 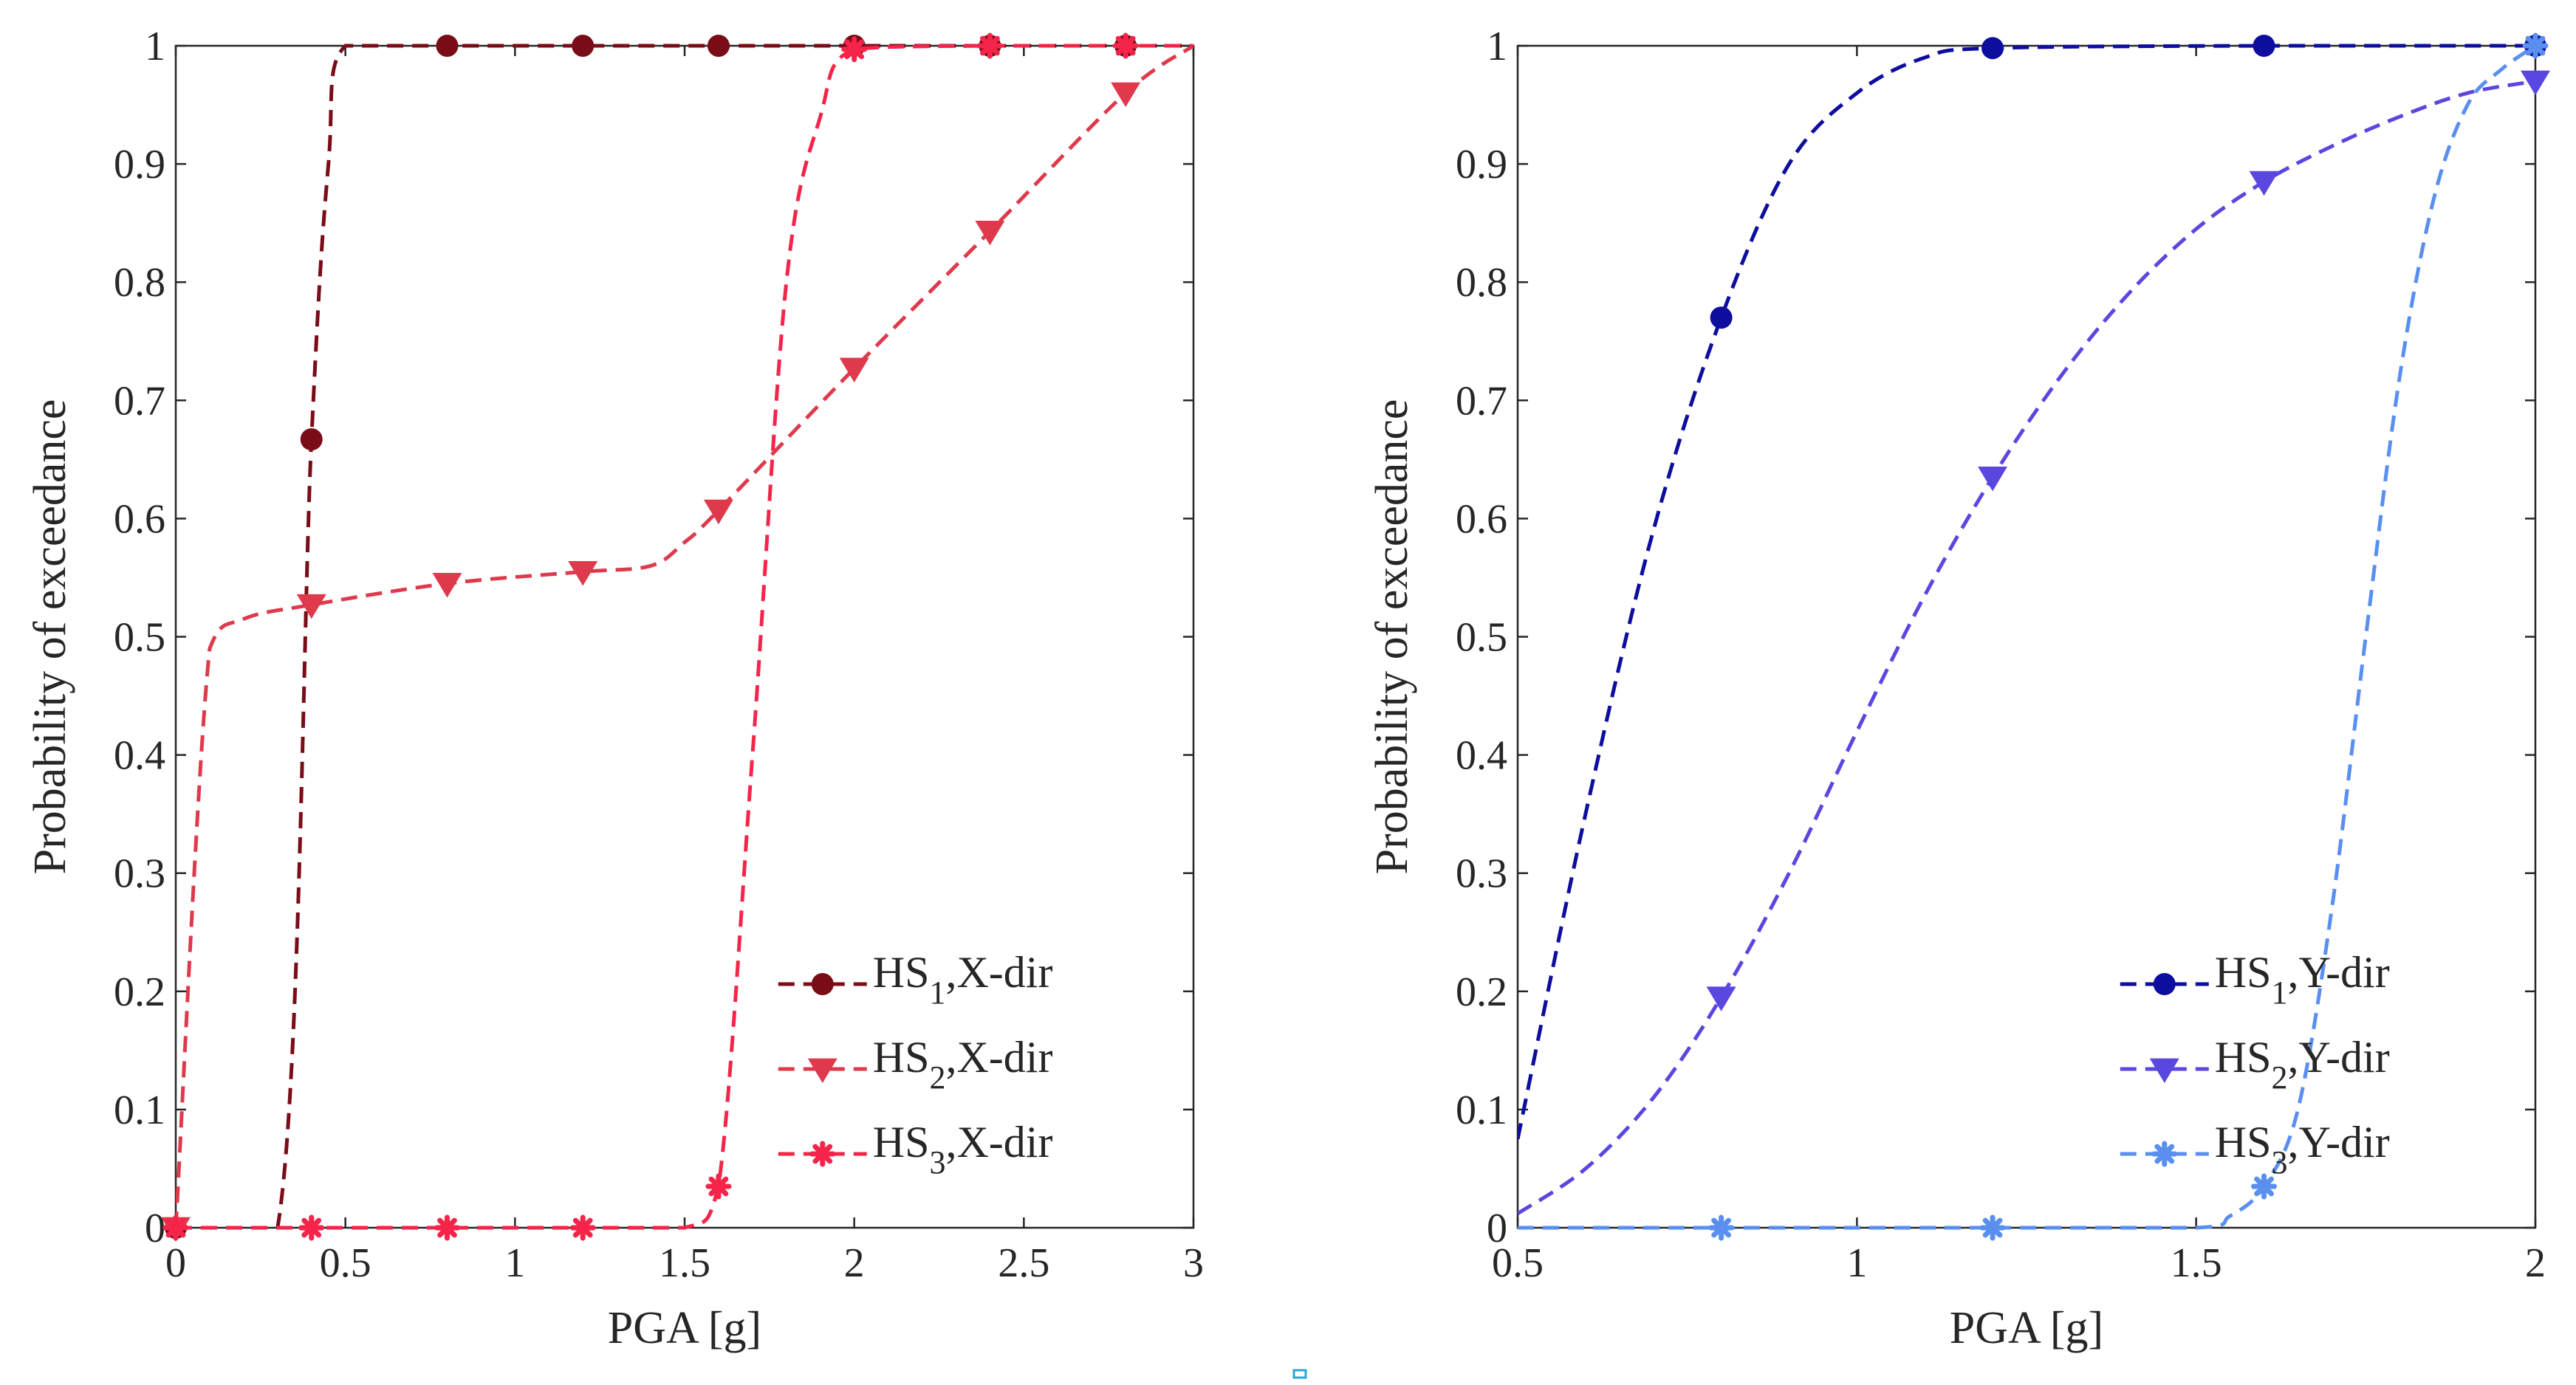 What do you see at coordinates (175, 1263) in the screenshot?
I see `x-tick-label: 0` at bounding box center [175, 1263].